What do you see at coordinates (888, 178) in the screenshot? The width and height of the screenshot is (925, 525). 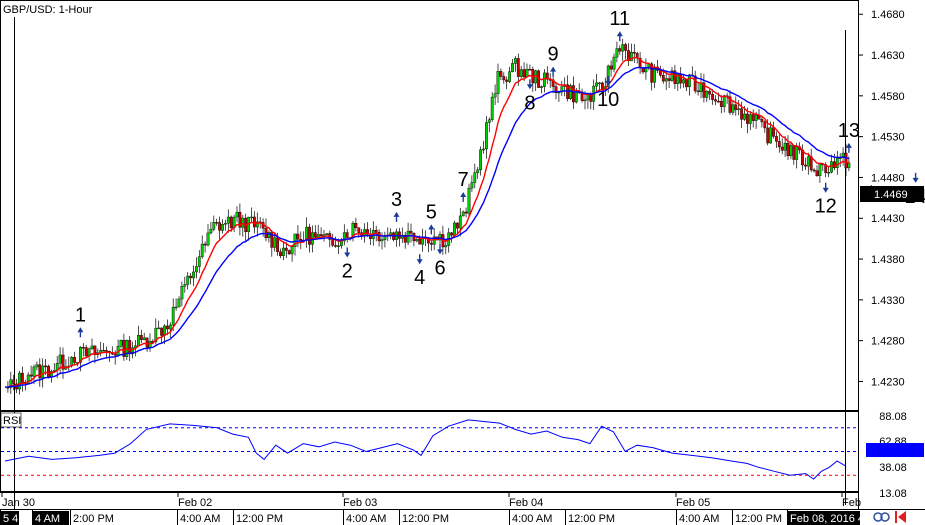 I see `svg-text: 1.4480` at bounding box center [888, 178].